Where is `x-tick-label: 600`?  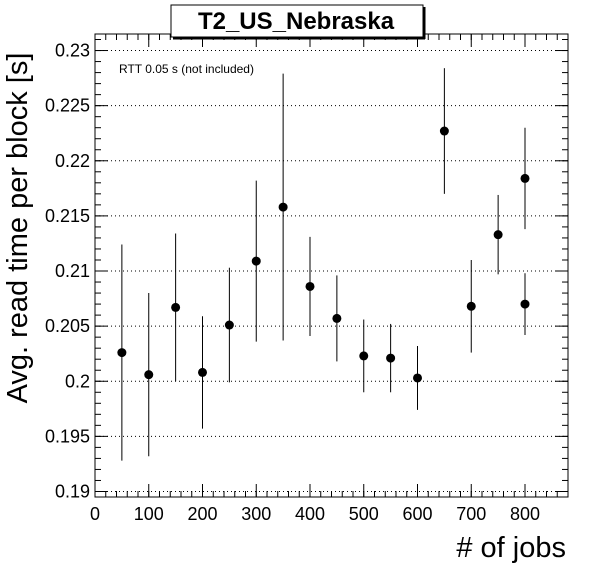 x-tick-label: 600 is located at coordinates (417, 514).